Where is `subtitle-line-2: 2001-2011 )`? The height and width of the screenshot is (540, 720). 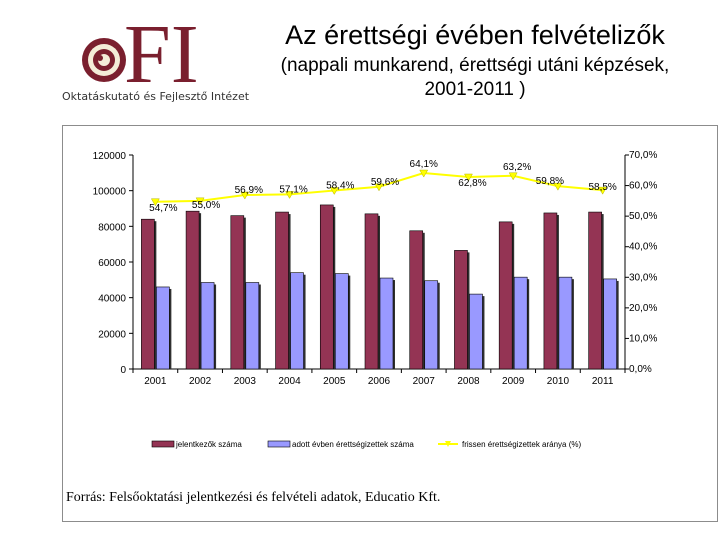
subtitle-line-2: 2001-2011 ) is located at coordinates (475, 89).